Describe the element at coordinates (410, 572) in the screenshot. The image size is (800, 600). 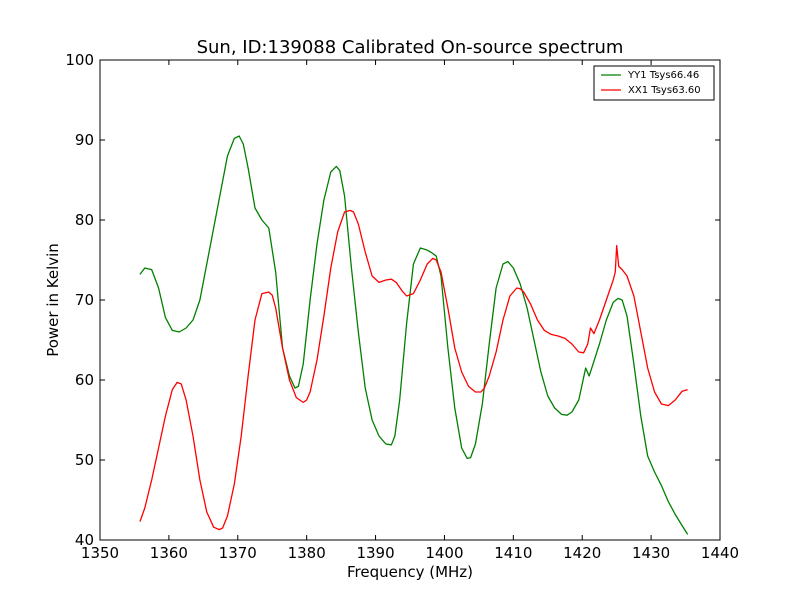
I see `x-axis-label: Frequency (MHz)` at that location.